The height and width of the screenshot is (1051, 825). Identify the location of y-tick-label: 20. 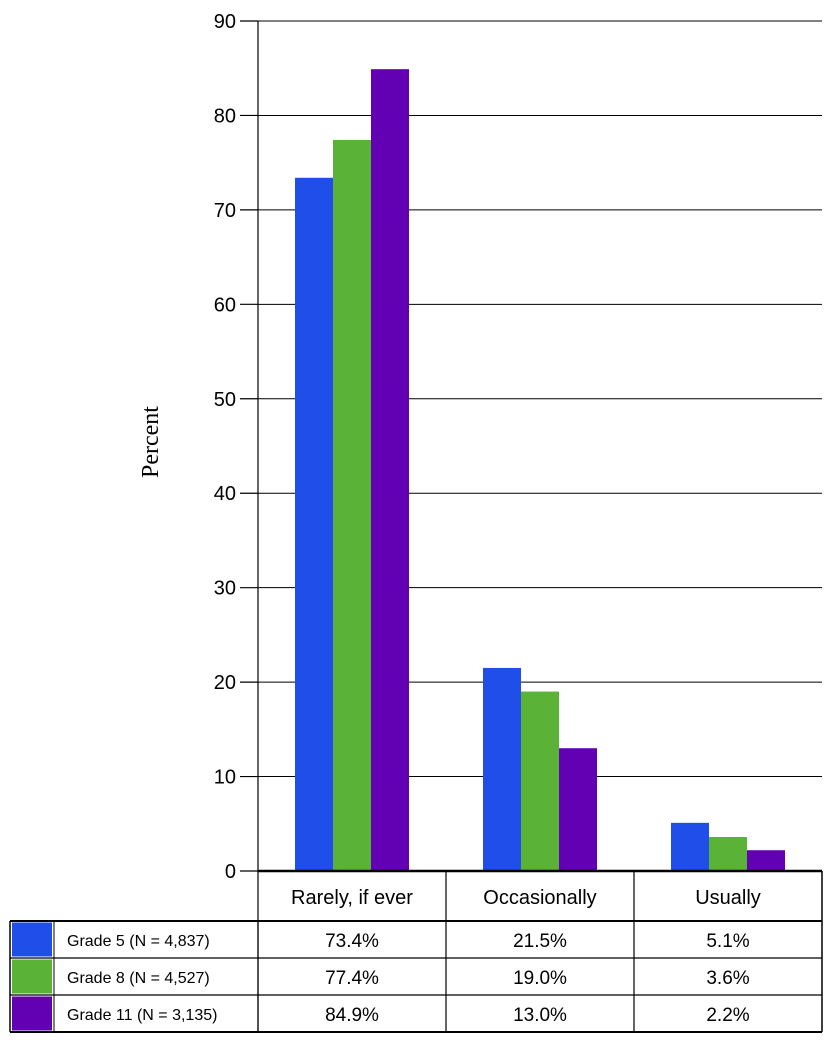
(225, 683).